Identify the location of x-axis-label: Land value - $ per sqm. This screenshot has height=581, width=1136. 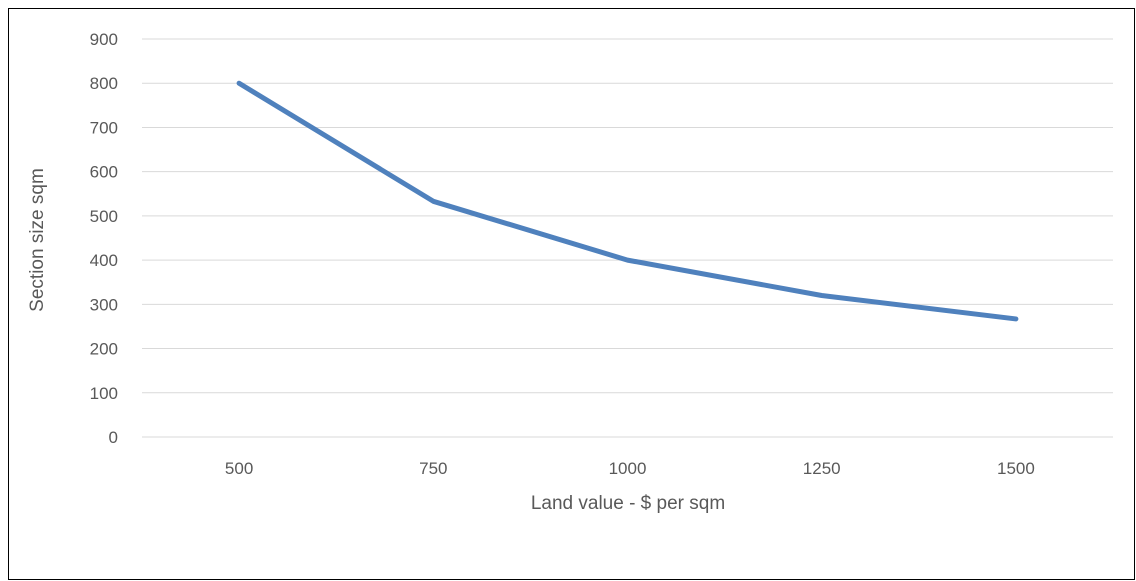
(628, 503).